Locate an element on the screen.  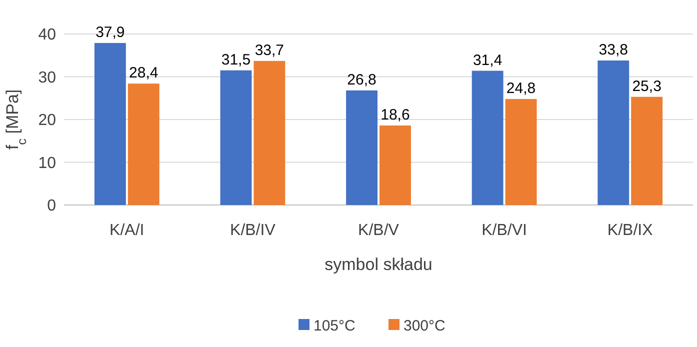
x-tick-label: K/B/VI is located at coordinates (504, 230).